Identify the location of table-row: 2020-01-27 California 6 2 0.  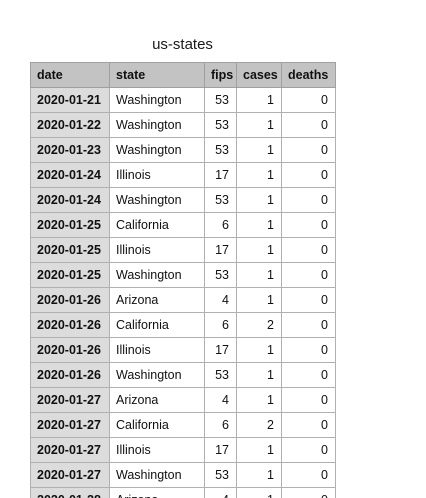
(183, 425).